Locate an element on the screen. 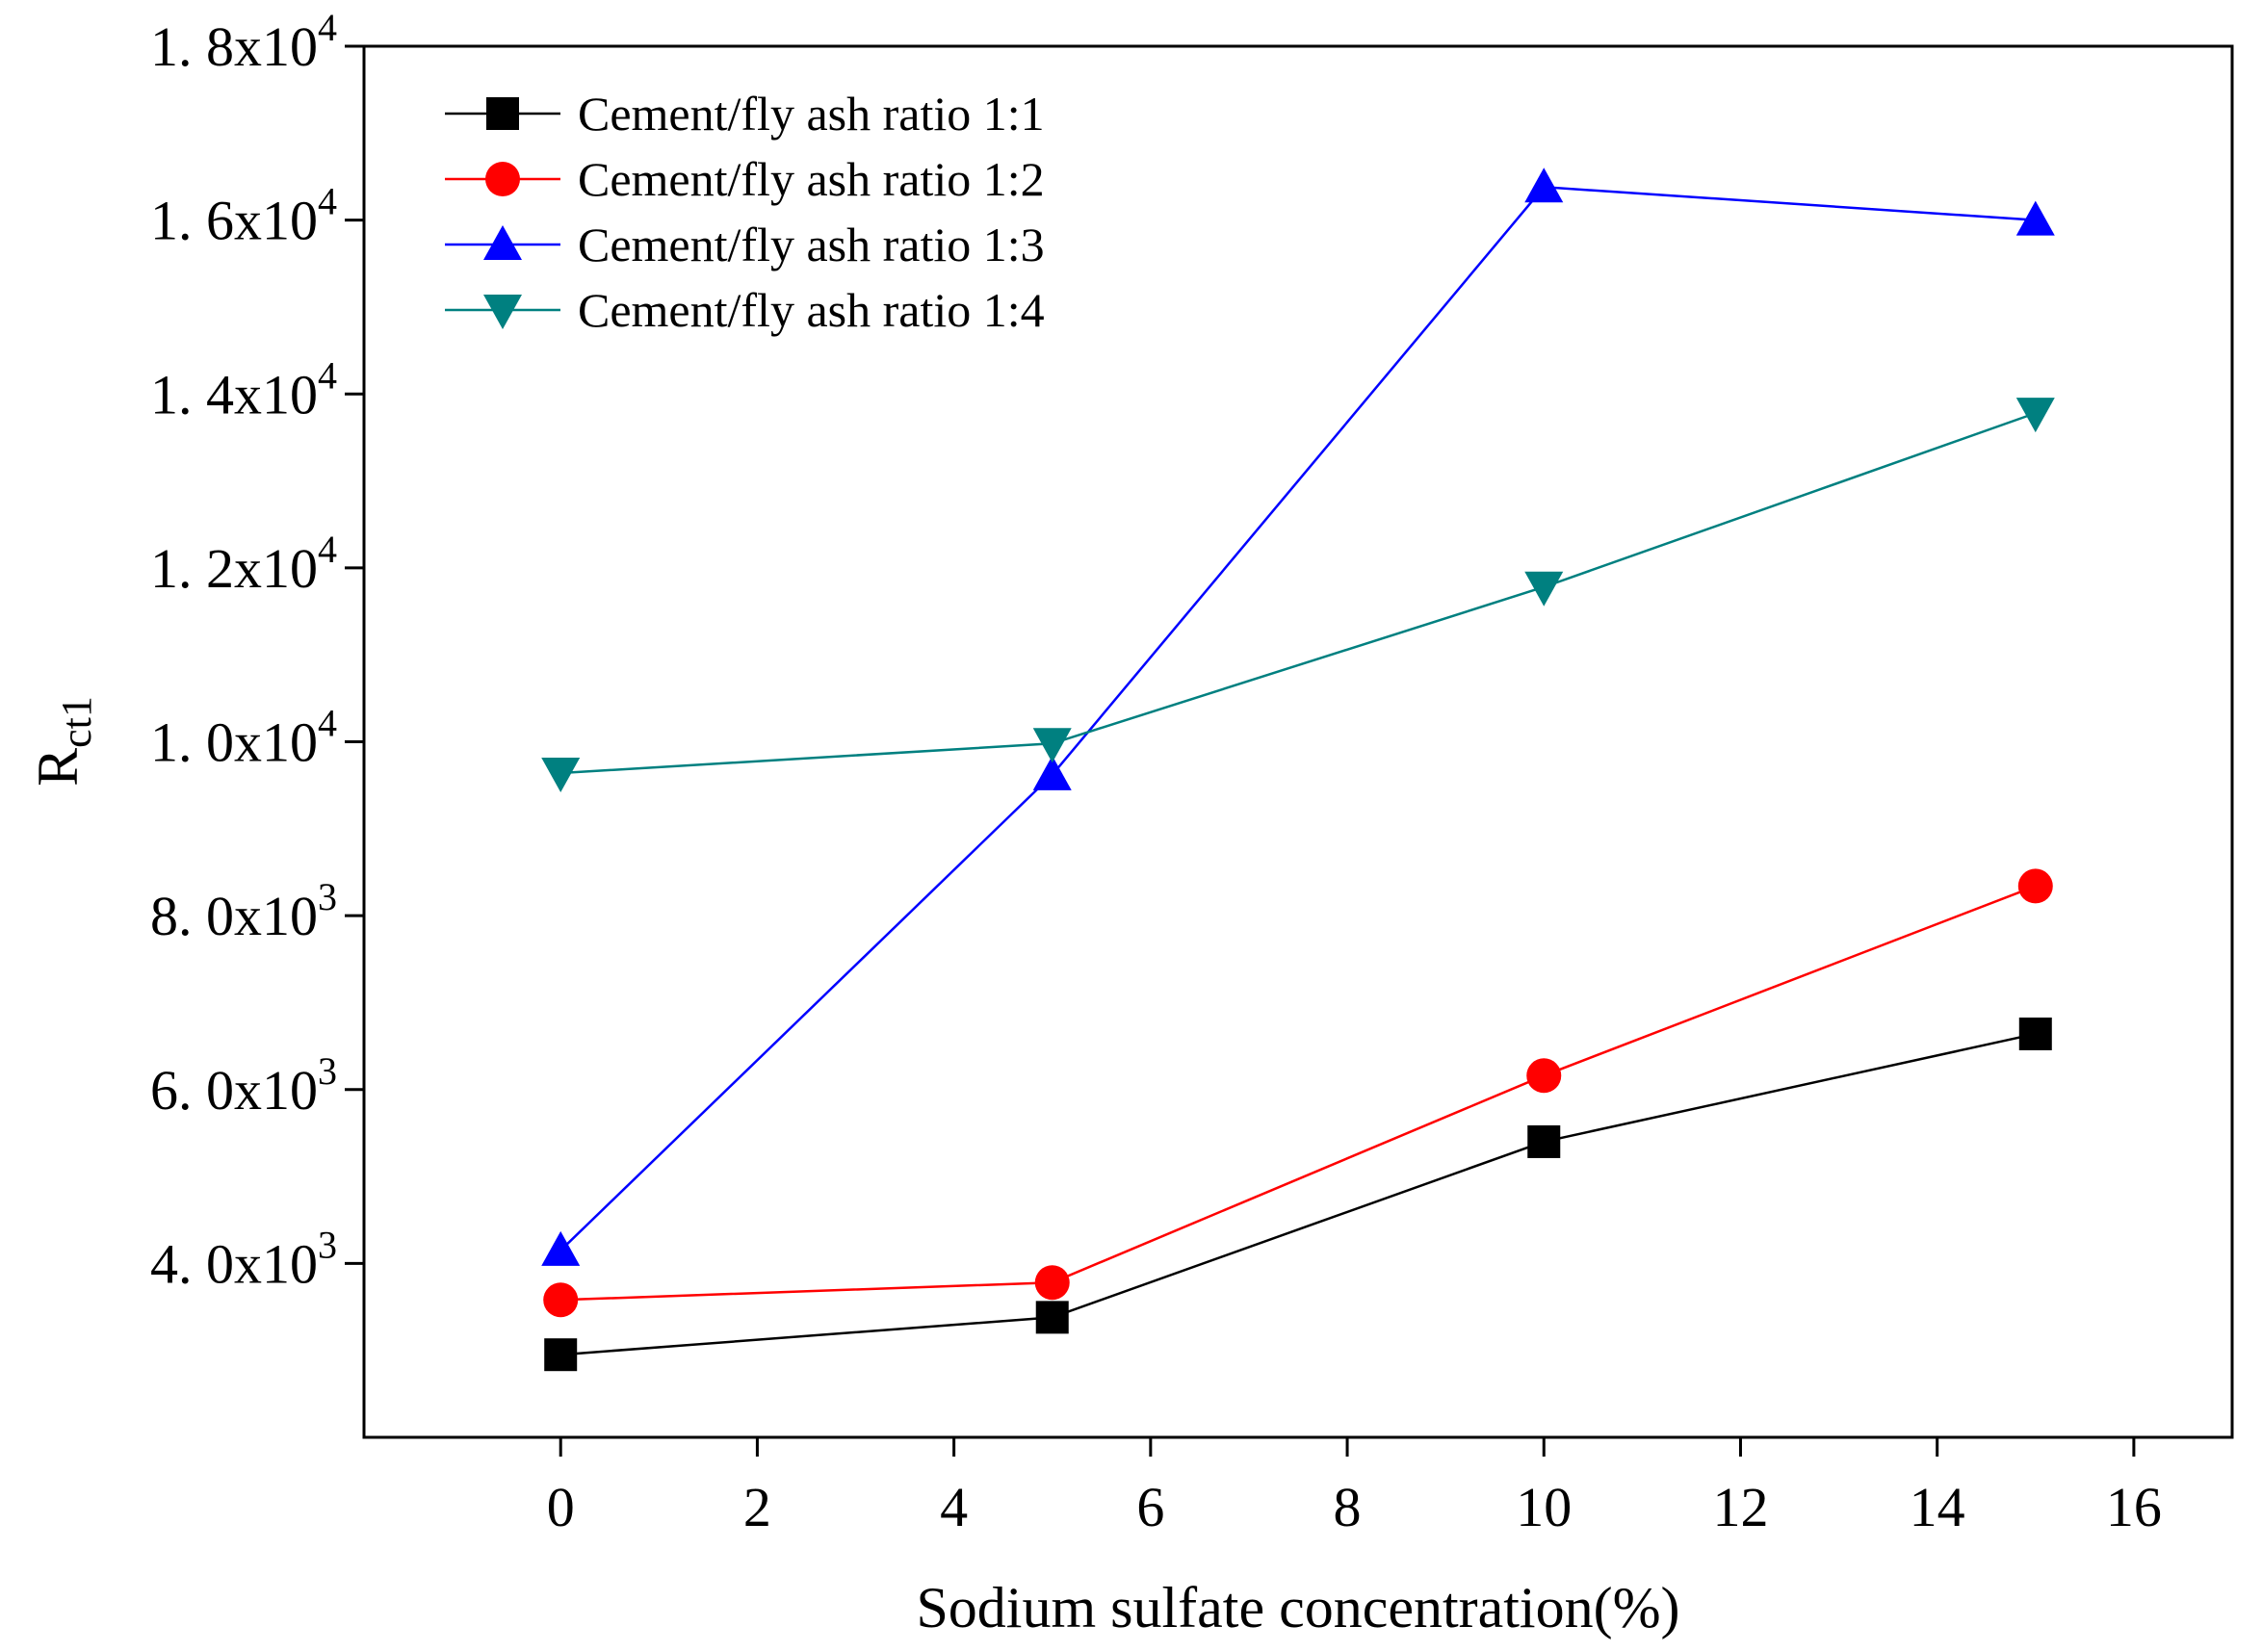 This screenshot has height=1652, width=2262. y-tick-mantissa: 1. 8x10 is located at coordinates (234, 46).